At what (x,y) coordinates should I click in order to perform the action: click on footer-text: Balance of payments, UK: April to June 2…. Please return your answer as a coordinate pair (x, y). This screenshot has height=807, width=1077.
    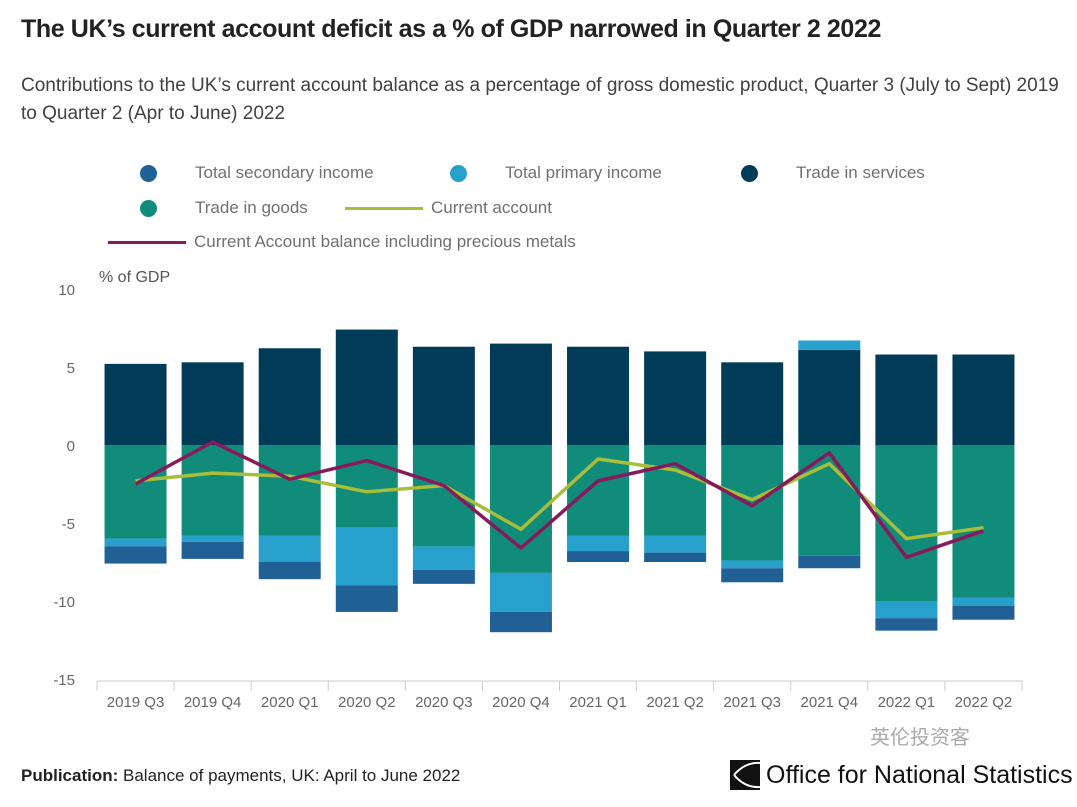
    Looking at the image, I should click on (289, 775).